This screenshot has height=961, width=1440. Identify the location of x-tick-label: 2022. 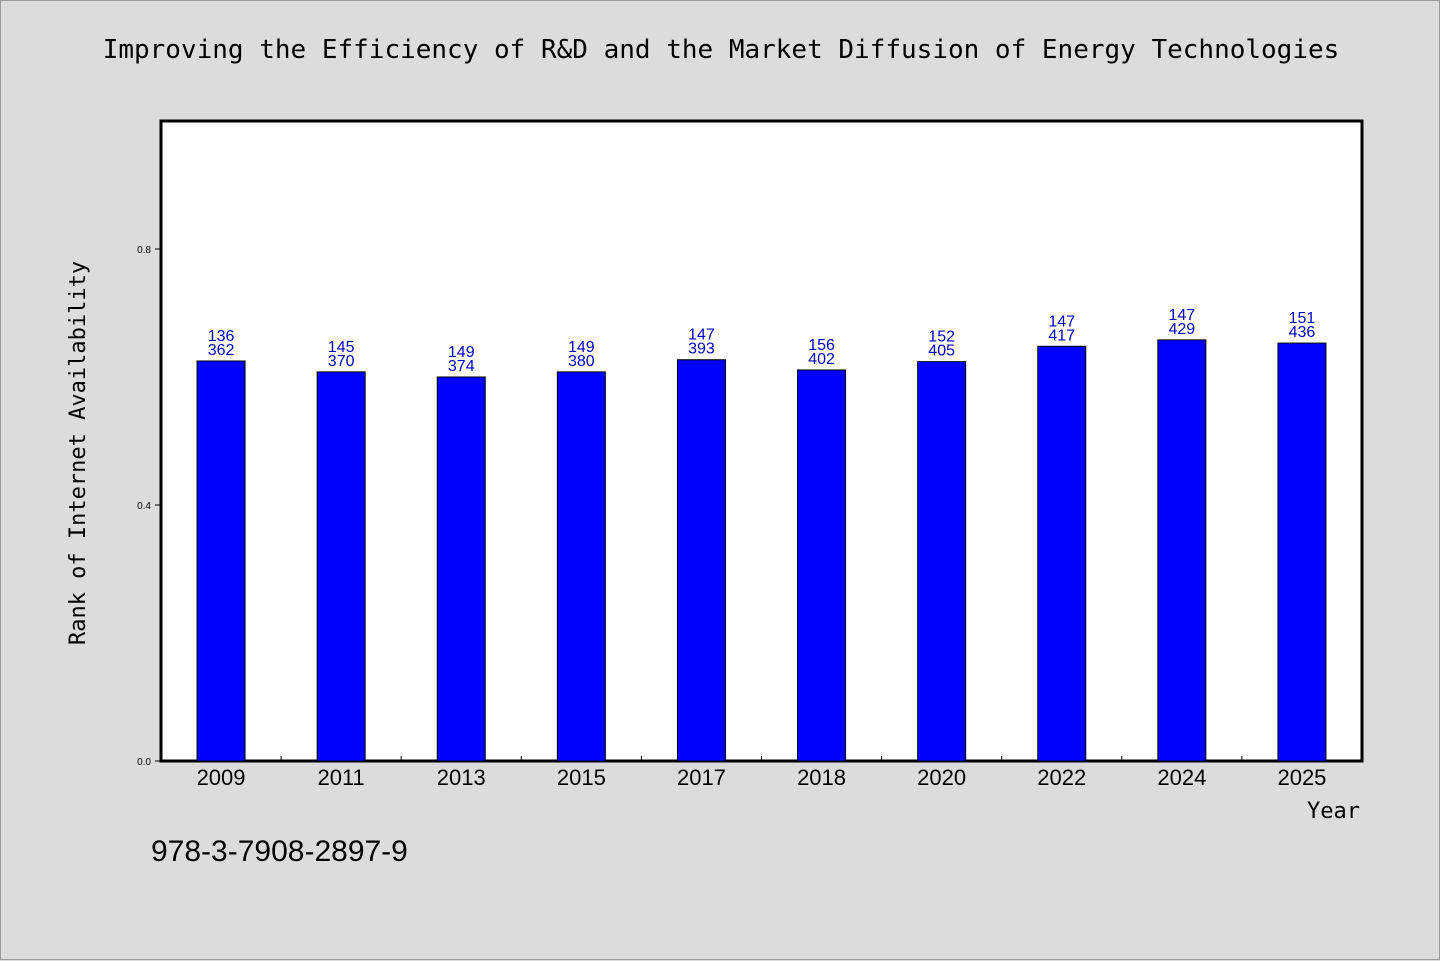
(1061, 777).